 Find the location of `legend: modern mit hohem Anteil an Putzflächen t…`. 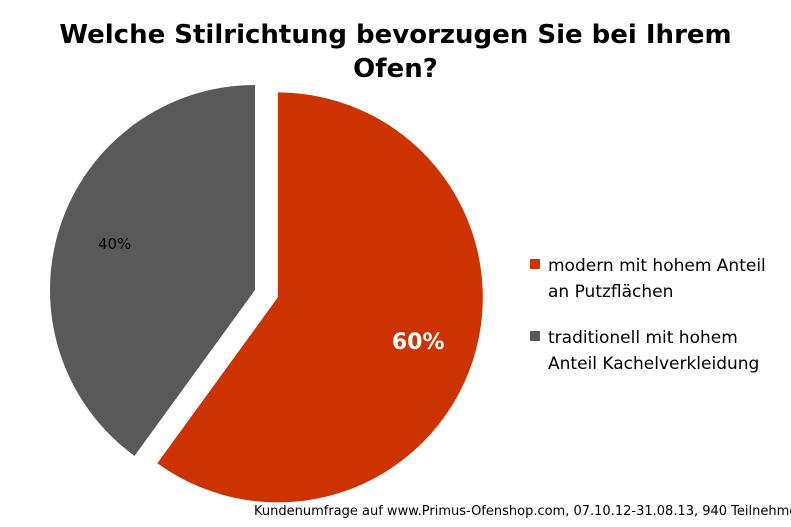

legend: modern mit hohem Anteil an Putzflächen t… is located at coordinates (659, 325).